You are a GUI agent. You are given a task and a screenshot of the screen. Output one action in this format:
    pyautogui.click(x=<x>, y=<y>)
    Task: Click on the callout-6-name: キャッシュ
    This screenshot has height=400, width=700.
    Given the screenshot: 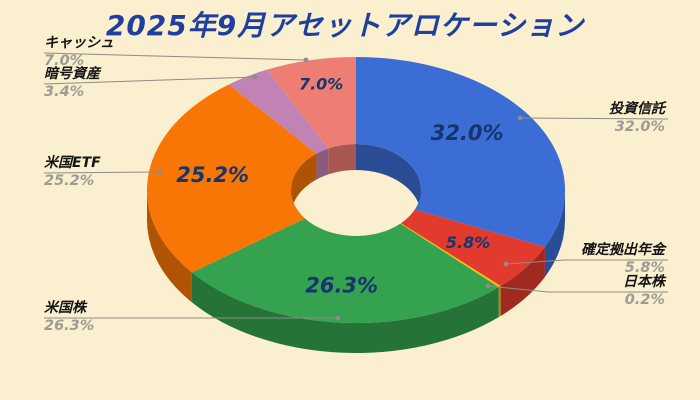 What is the action you would take?
    pyautogui.click(x=79, y=43)
    